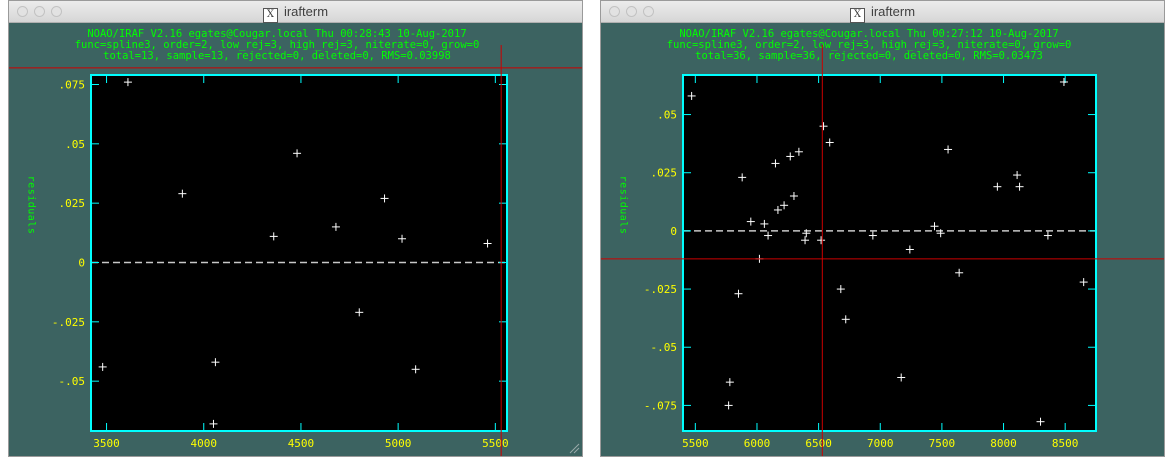 The image size is (1173, 457). What do you see at coordinates (880, 443) in the screenshot?
I see `x-tick-label: 7000` at bounding box center [880, 443].